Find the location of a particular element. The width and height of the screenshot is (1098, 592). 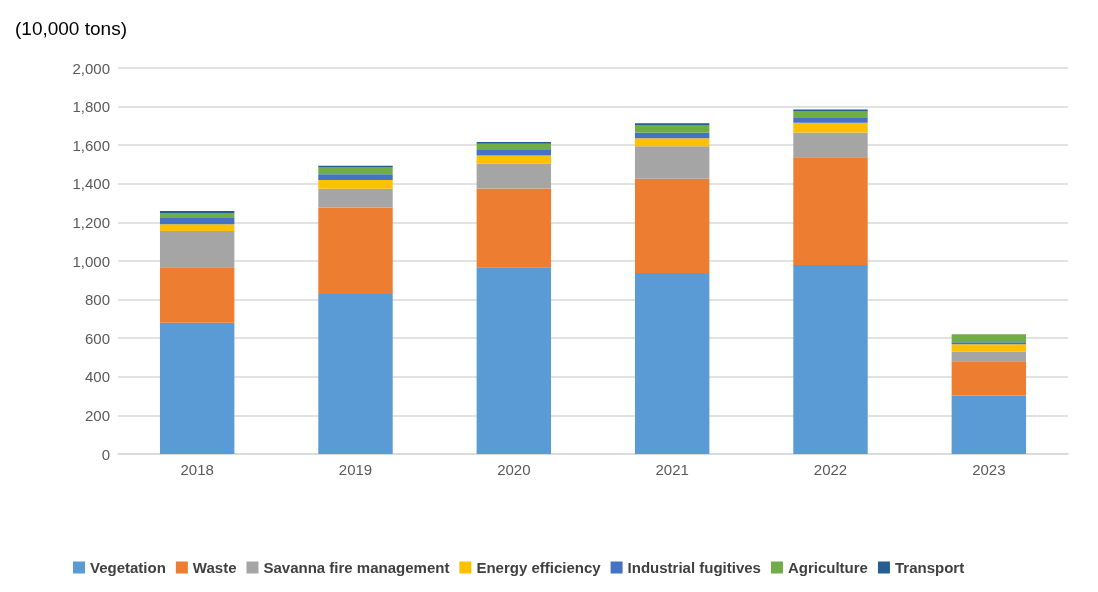

y-tick-label: 1,800 is located at coordinates (91, 107).